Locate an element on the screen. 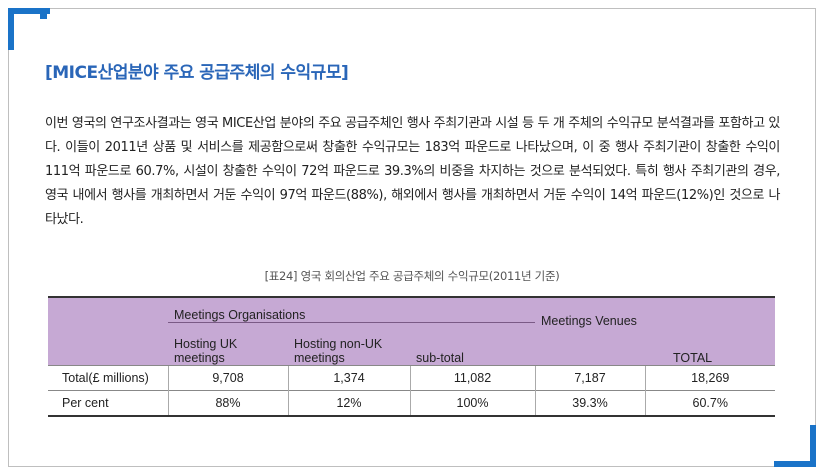 This screenshot has height=475, width=824. corner-square is located at coordinates (43, 15).